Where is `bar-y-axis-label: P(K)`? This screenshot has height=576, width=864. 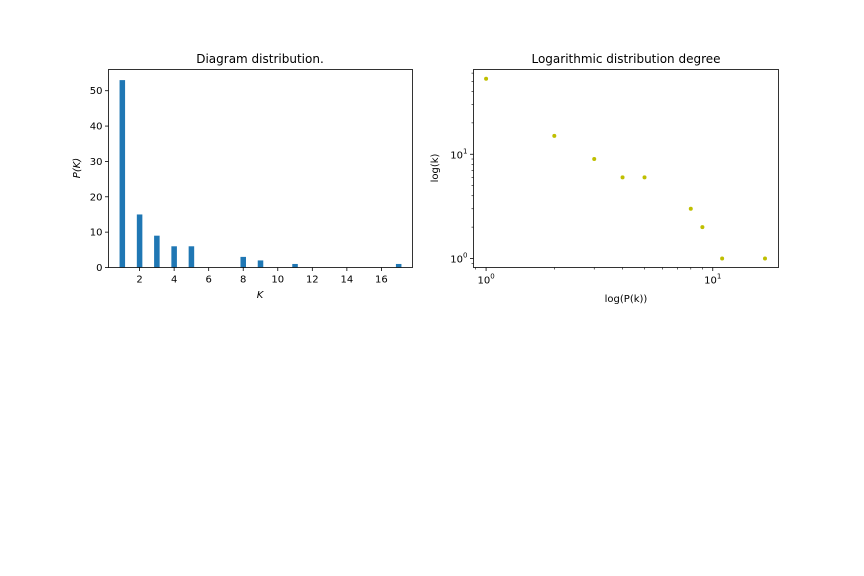 bar-y-axis-label: P(K) is located at coordinates (77, 168).